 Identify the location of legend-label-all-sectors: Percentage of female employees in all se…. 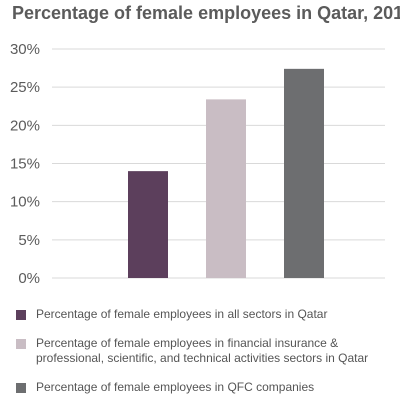
(182, 314).